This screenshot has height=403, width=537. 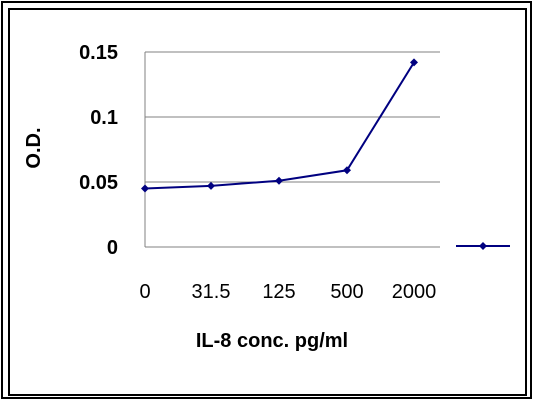 I want to click on y-tick-label: 0.1, so click(x=104, y=118).